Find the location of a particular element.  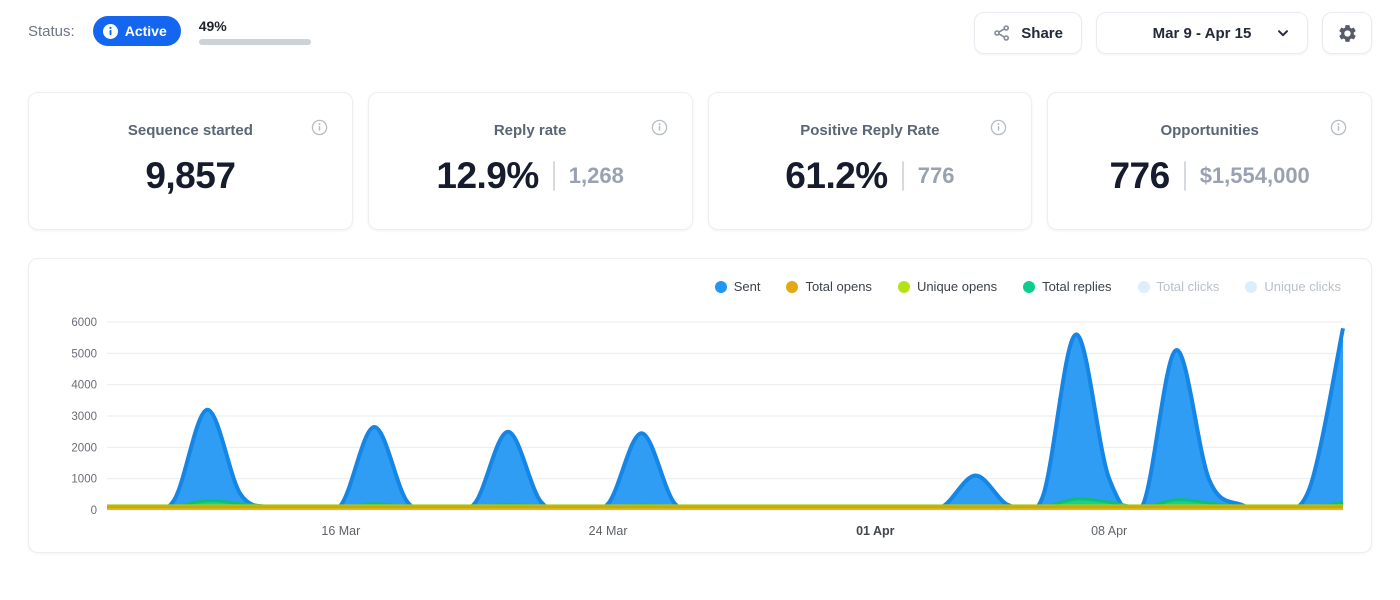

legend-label: Total replies is located at coordinates (1077, 286).